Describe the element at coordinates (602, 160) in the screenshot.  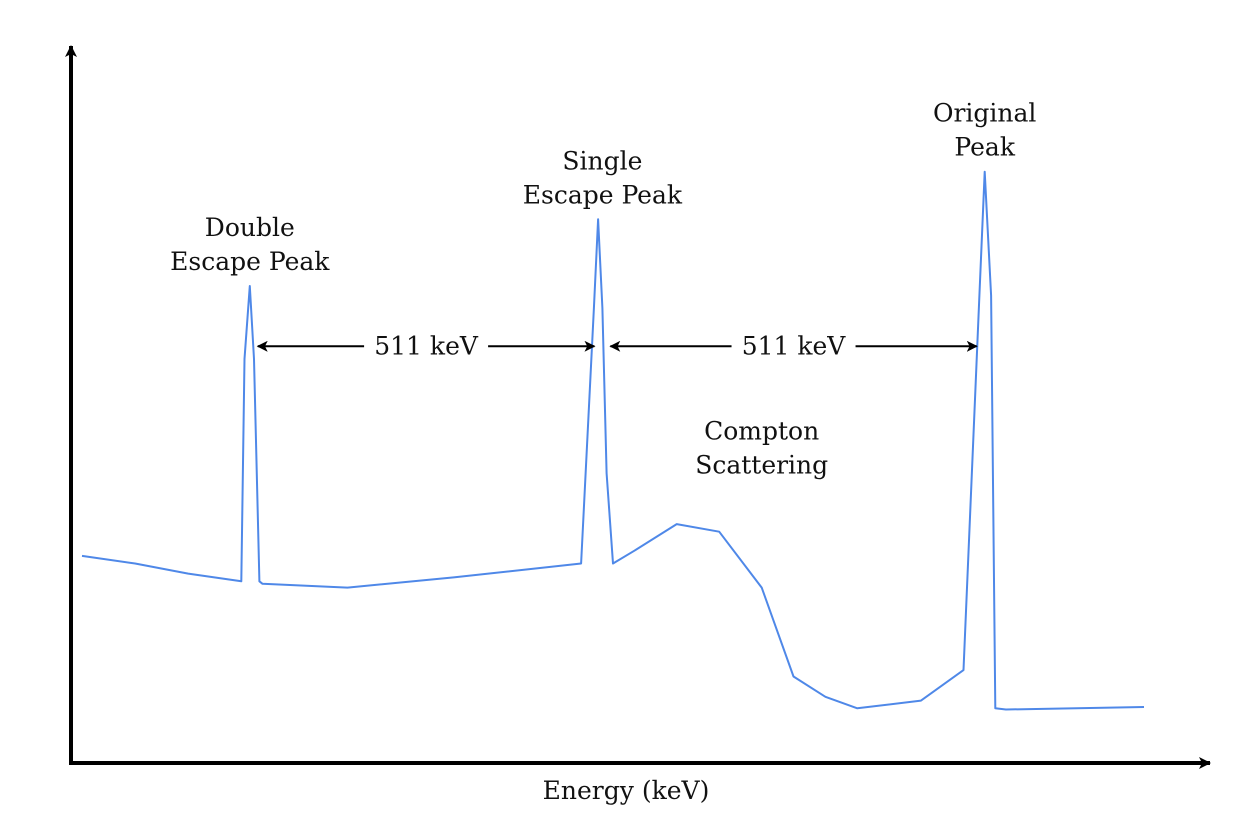
I see `annotation-label-1-line-0: Single` at that location.